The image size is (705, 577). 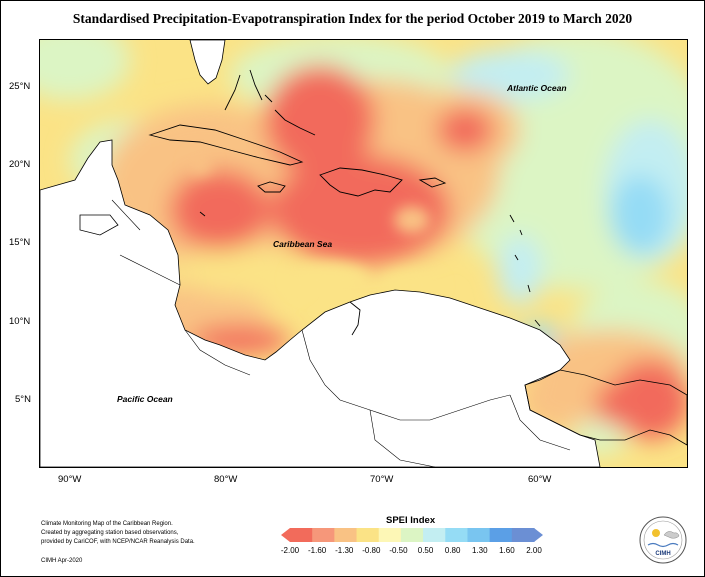 I want to click on cayman, so click(x=202, y=214).